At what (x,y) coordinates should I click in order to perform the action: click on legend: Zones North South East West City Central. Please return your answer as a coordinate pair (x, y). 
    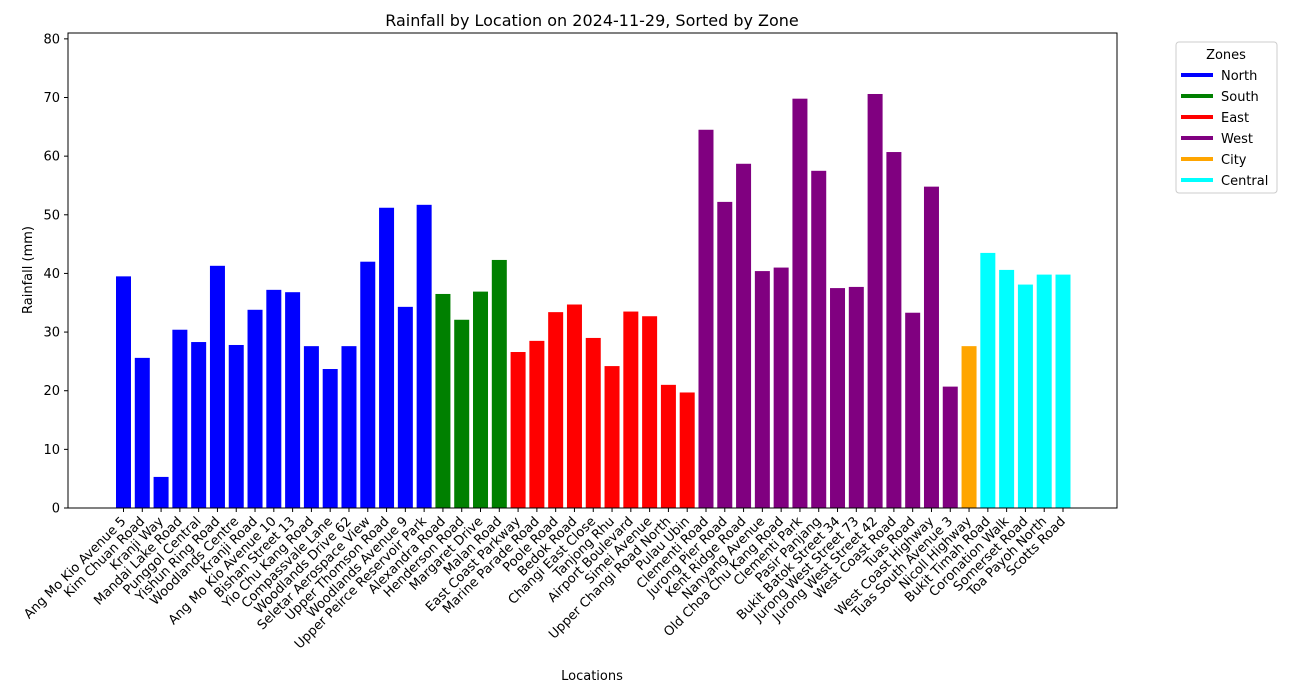
    Looking at the image, I should click on (1226, 117).